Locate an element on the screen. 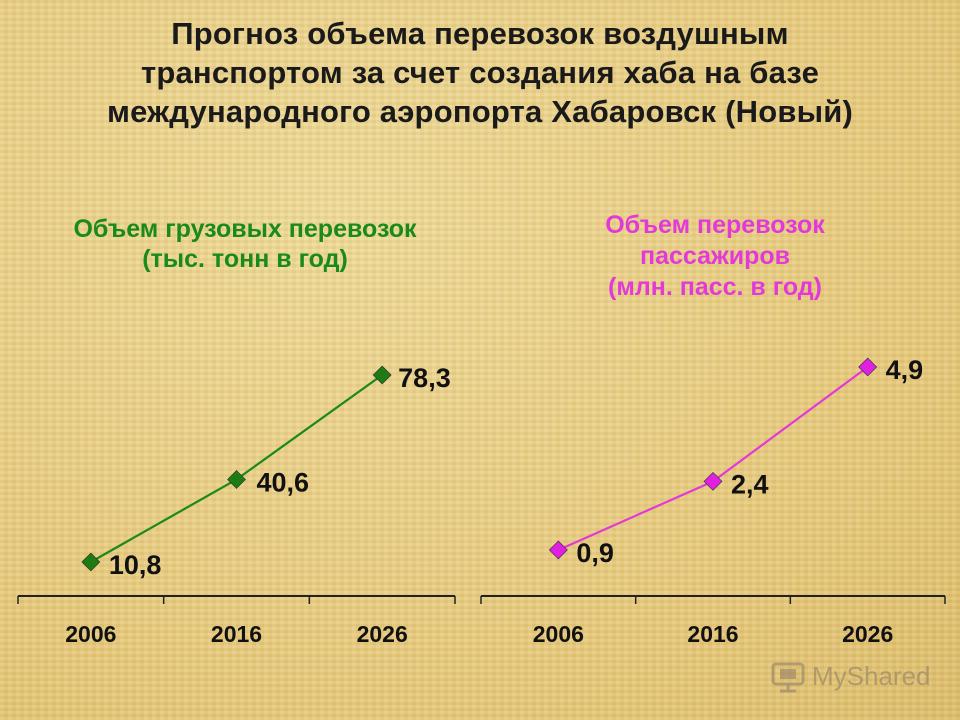 The height and width of the screenshot is (720, 960). cargo-tick-label-2006: 2006 is located at coordinates (90, 634).